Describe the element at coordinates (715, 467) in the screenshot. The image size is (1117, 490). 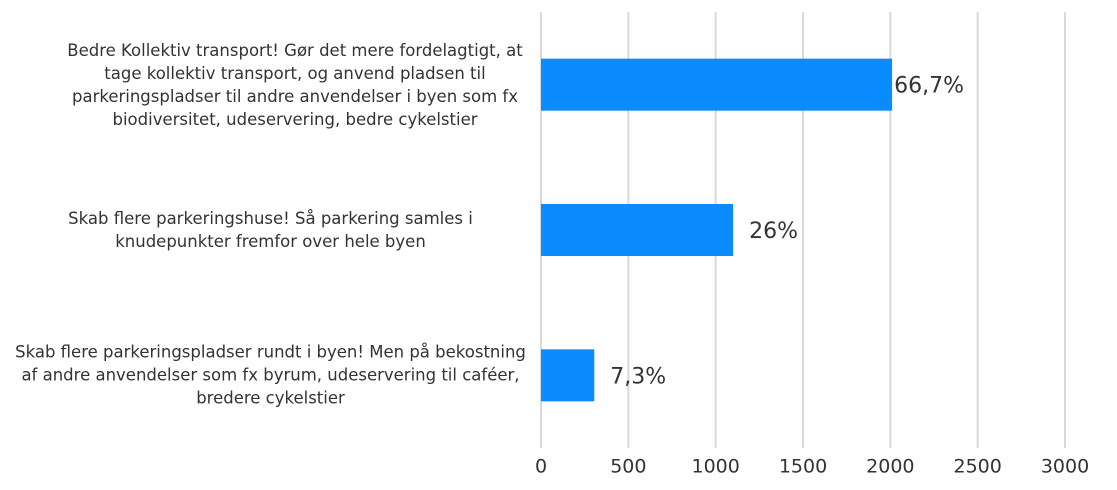
I see `x-tick-label: 1000` at that location.